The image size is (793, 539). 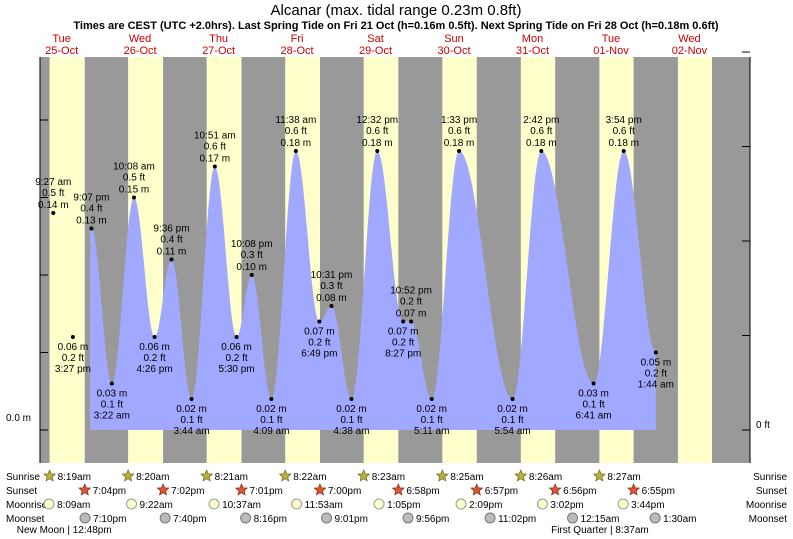 I want to click on tide-height-m-label: 0.14 m, so click(x=53, y=205).